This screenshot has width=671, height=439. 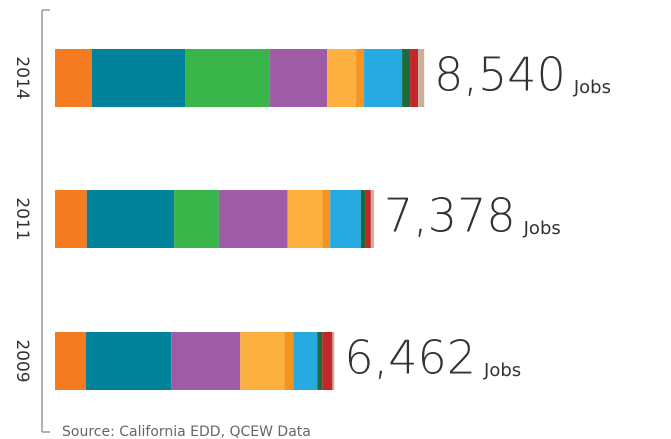 What do you see at coordinates (450, 216) in the screenshot?
I see `total-label: 7,378` at bounding box center [450, 216].